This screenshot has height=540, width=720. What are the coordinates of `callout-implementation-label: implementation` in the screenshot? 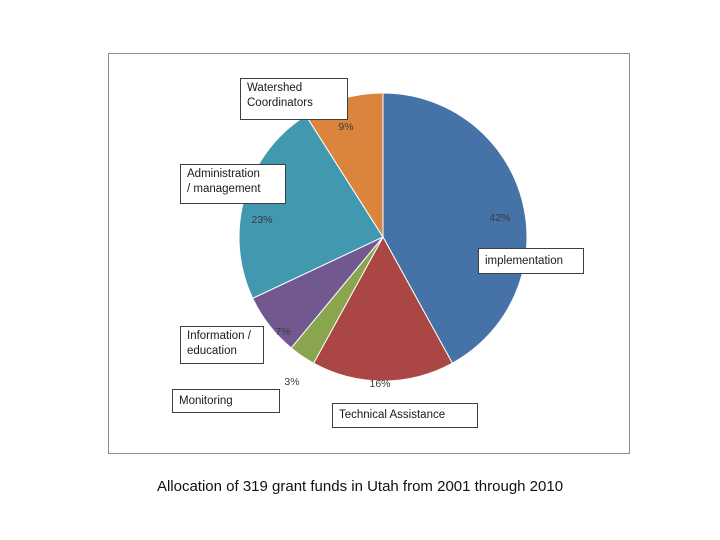 It's located at (524, 261).